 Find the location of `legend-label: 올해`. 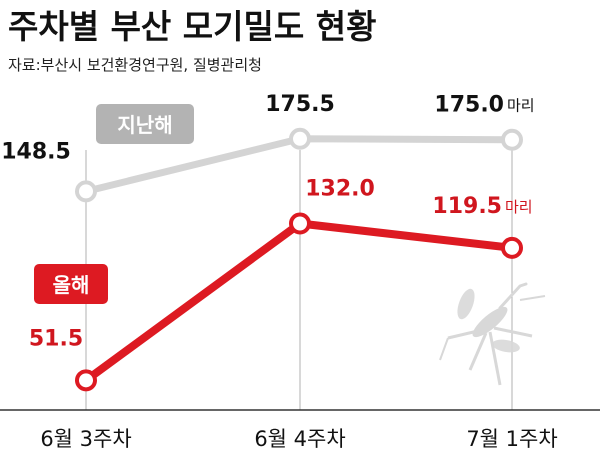

legend-label: 올해 is located at coordinates (71, 285).